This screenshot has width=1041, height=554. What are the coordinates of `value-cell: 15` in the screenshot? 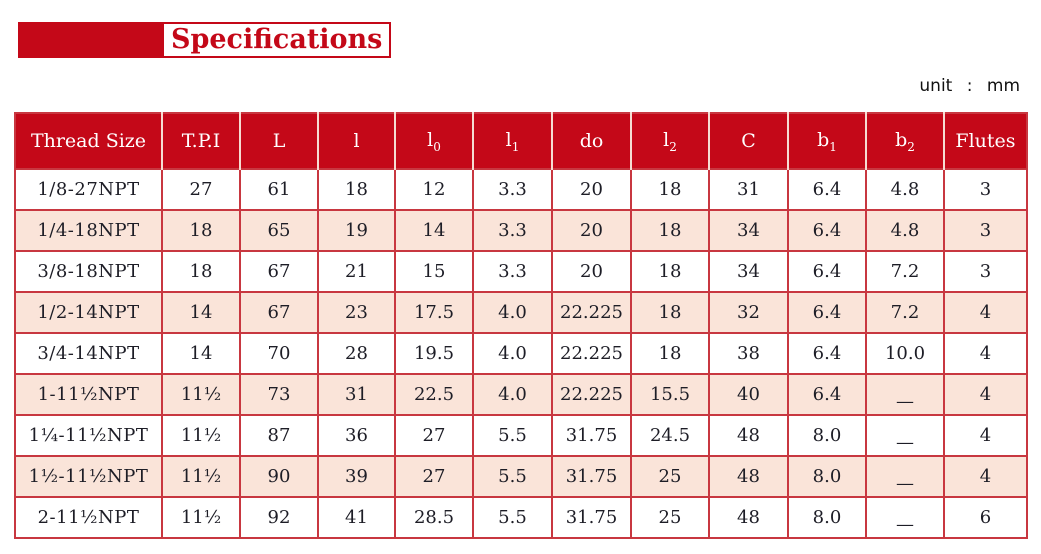 It's located at (434, 271).